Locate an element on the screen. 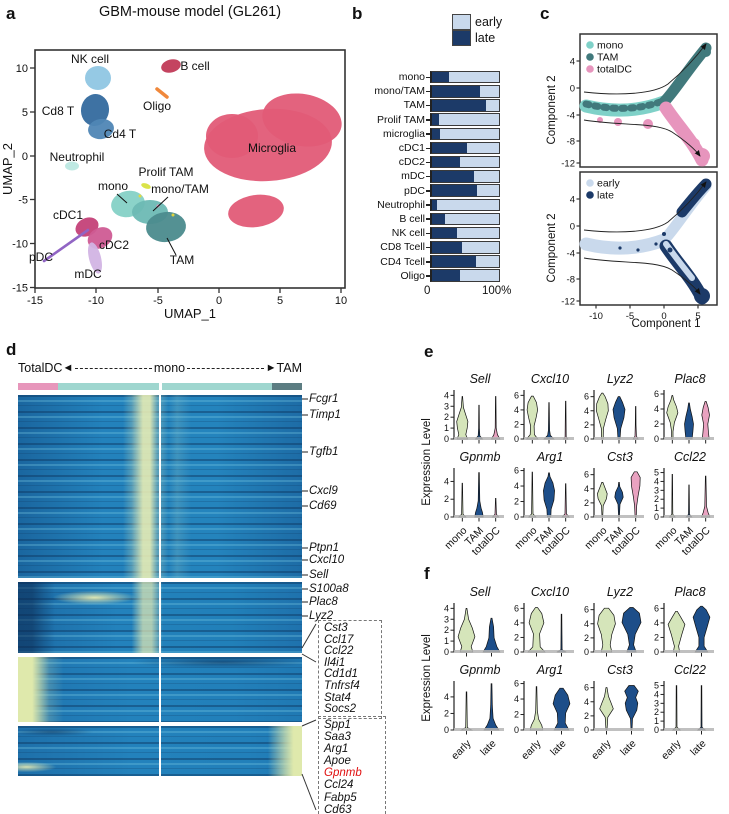 The height and width of the screenshot is (814, 729). bar-category-label: Neutrophil is located at coordinates (390, 205).